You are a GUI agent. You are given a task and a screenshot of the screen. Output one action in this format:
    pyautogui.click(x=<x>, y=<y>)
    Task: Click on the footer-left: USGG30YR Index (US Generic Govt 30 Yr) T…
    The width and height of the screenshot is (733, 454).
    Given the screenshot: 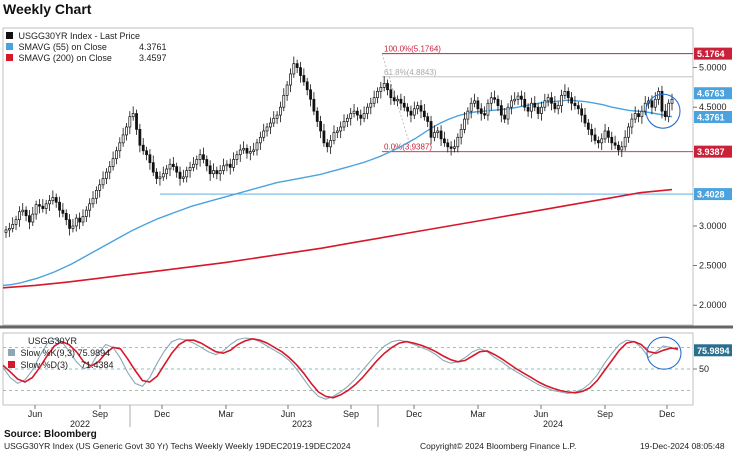 What is the action you would take?
    pyautogui.click(x=177, y=446)
    